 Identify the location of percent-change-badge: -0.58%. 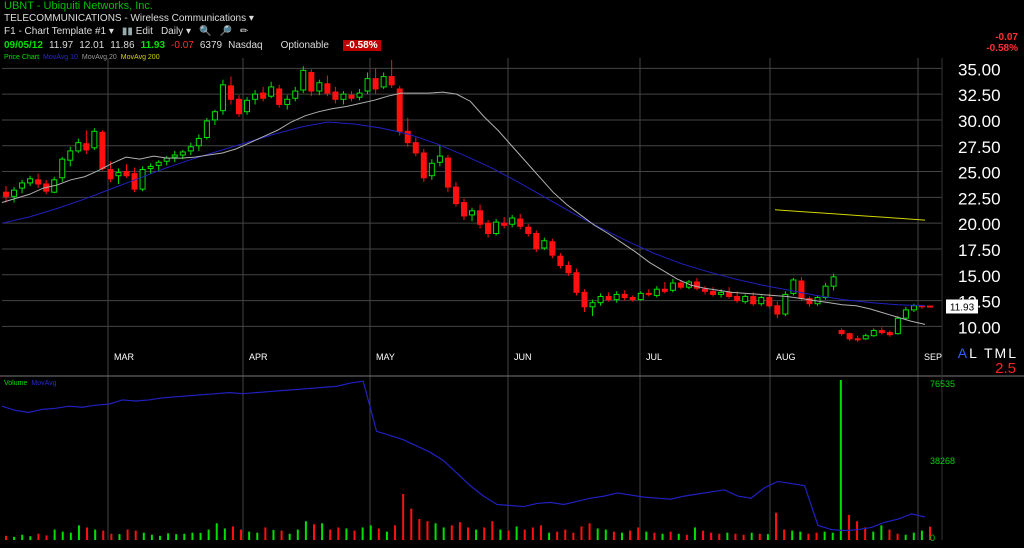
(361, 45).